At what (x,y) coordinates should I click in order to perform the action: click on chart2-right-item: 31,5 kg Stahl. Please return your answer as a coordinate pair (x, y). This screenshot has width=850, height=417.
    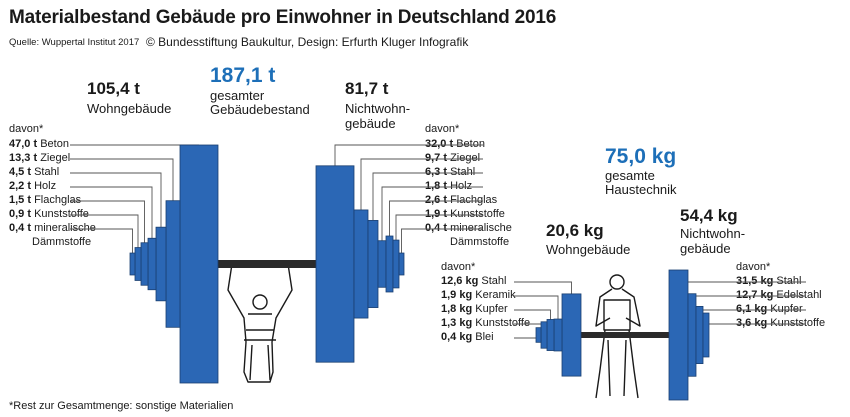
    Looking at the image, I should click on (769, 281).